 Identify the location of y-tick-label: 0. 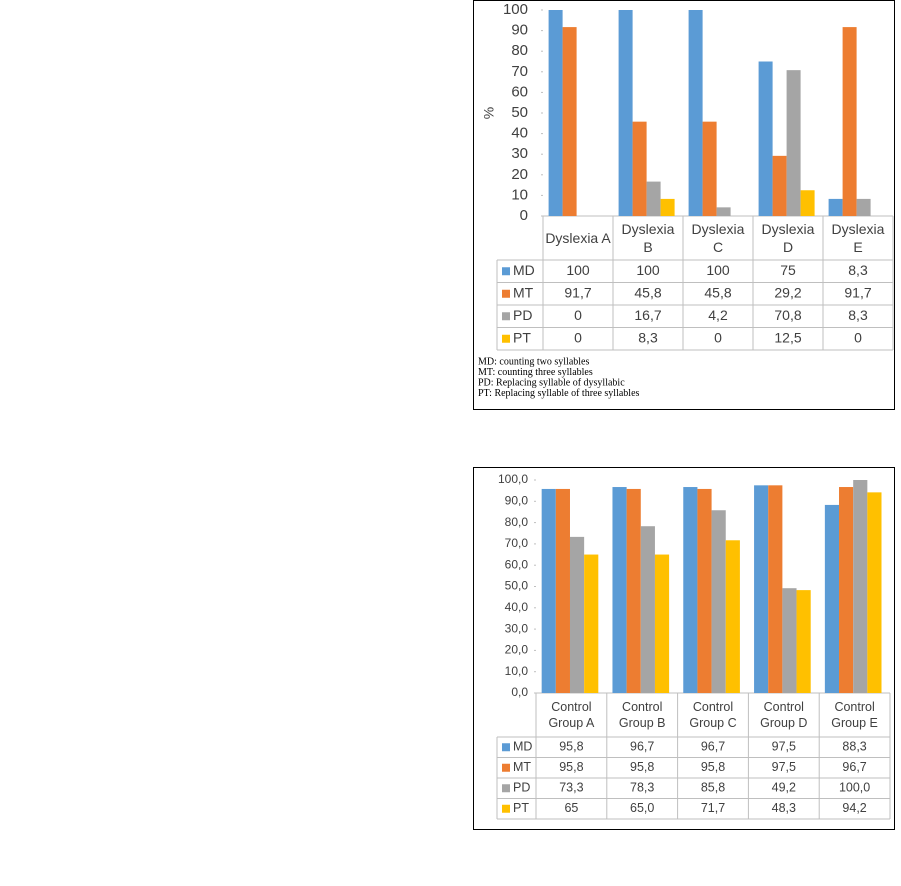
(524, 215).